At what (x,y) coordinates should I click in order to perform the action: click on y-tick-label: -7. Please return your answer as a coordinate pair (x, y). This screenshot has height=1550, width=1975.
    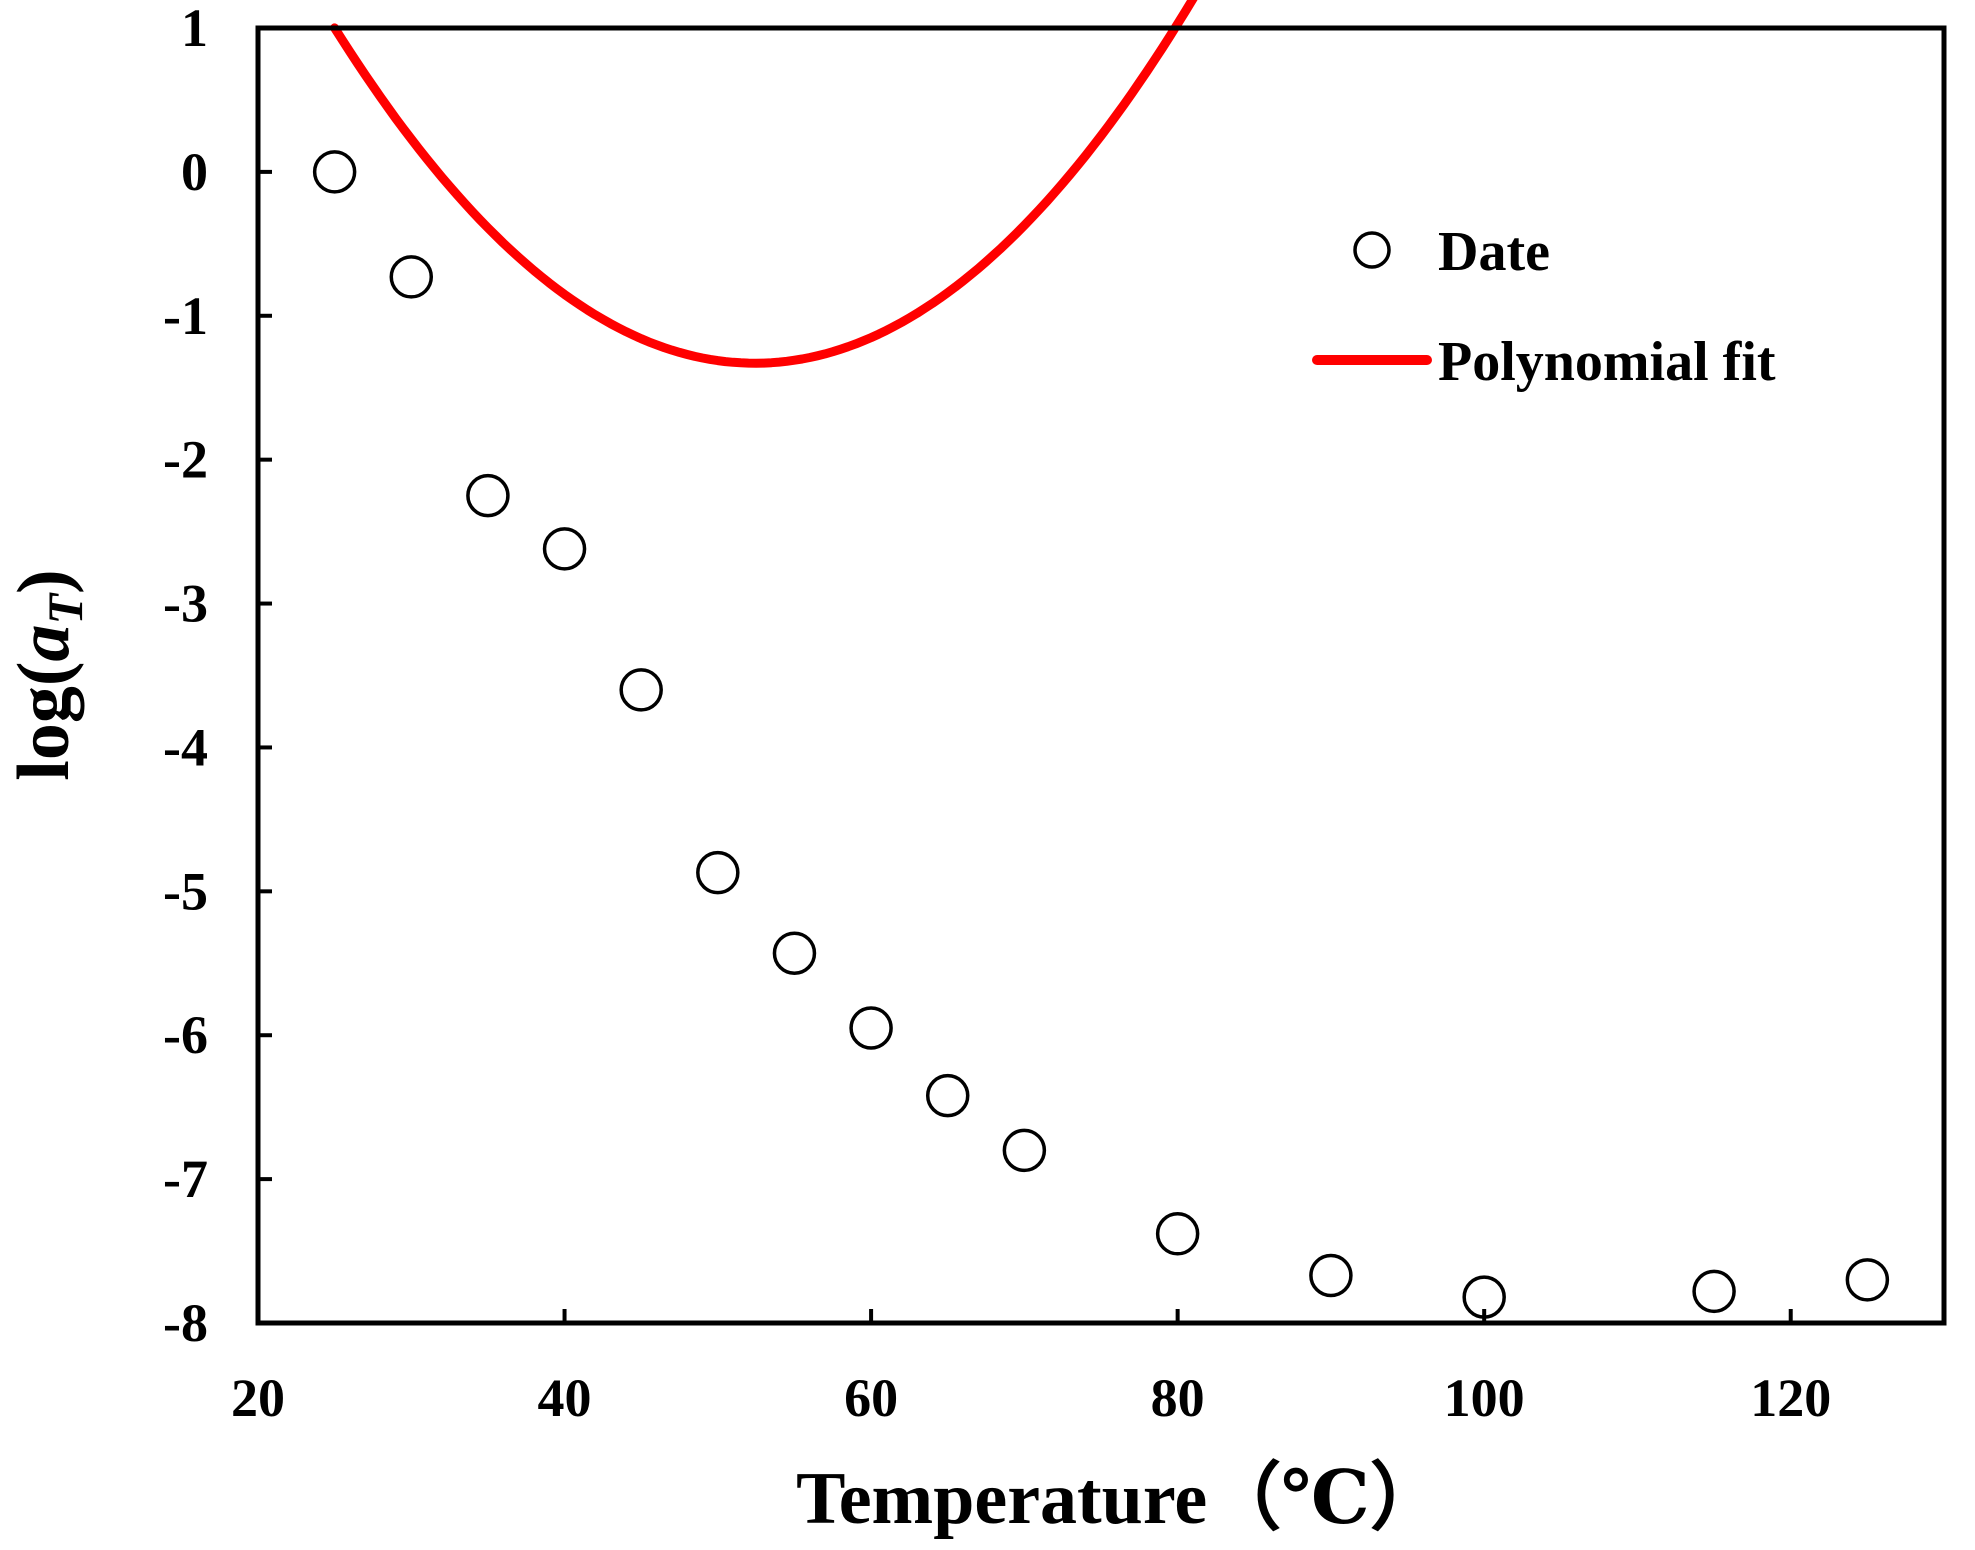
    Looking at the image, I should click on (185, 1179).